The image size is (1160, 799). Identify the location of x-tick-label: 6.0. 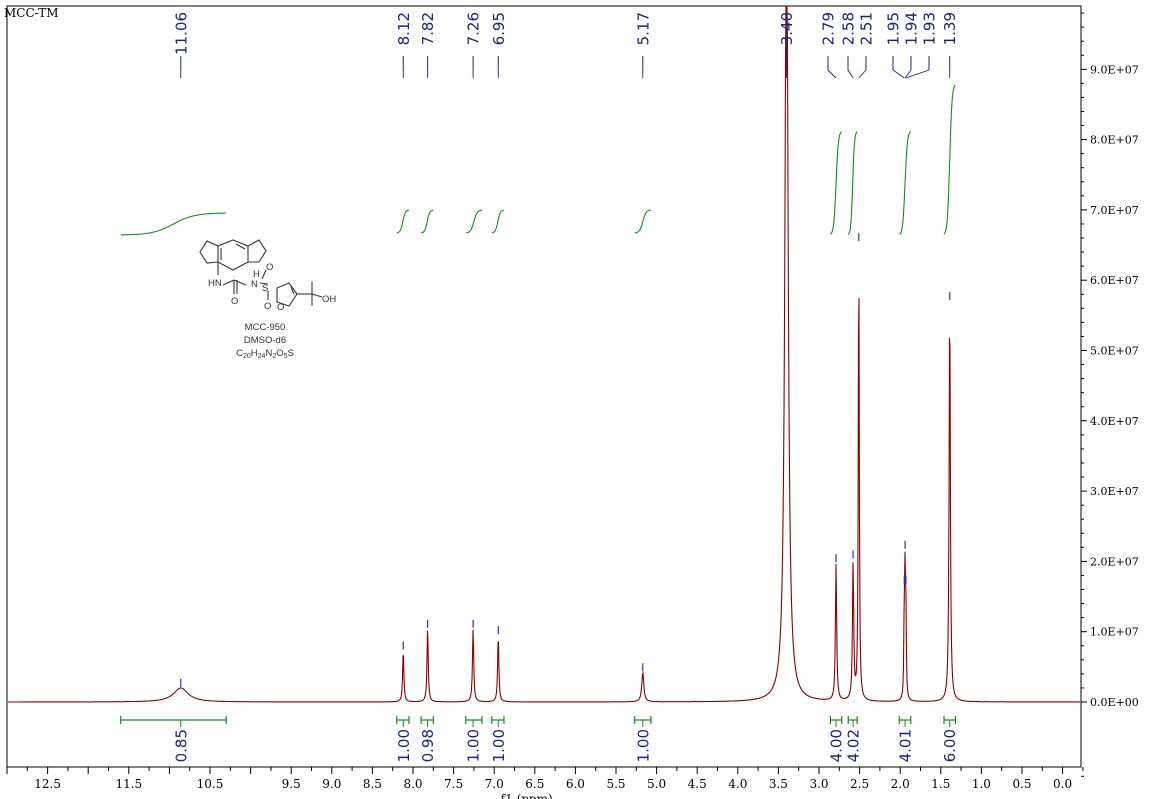
(575, 784).